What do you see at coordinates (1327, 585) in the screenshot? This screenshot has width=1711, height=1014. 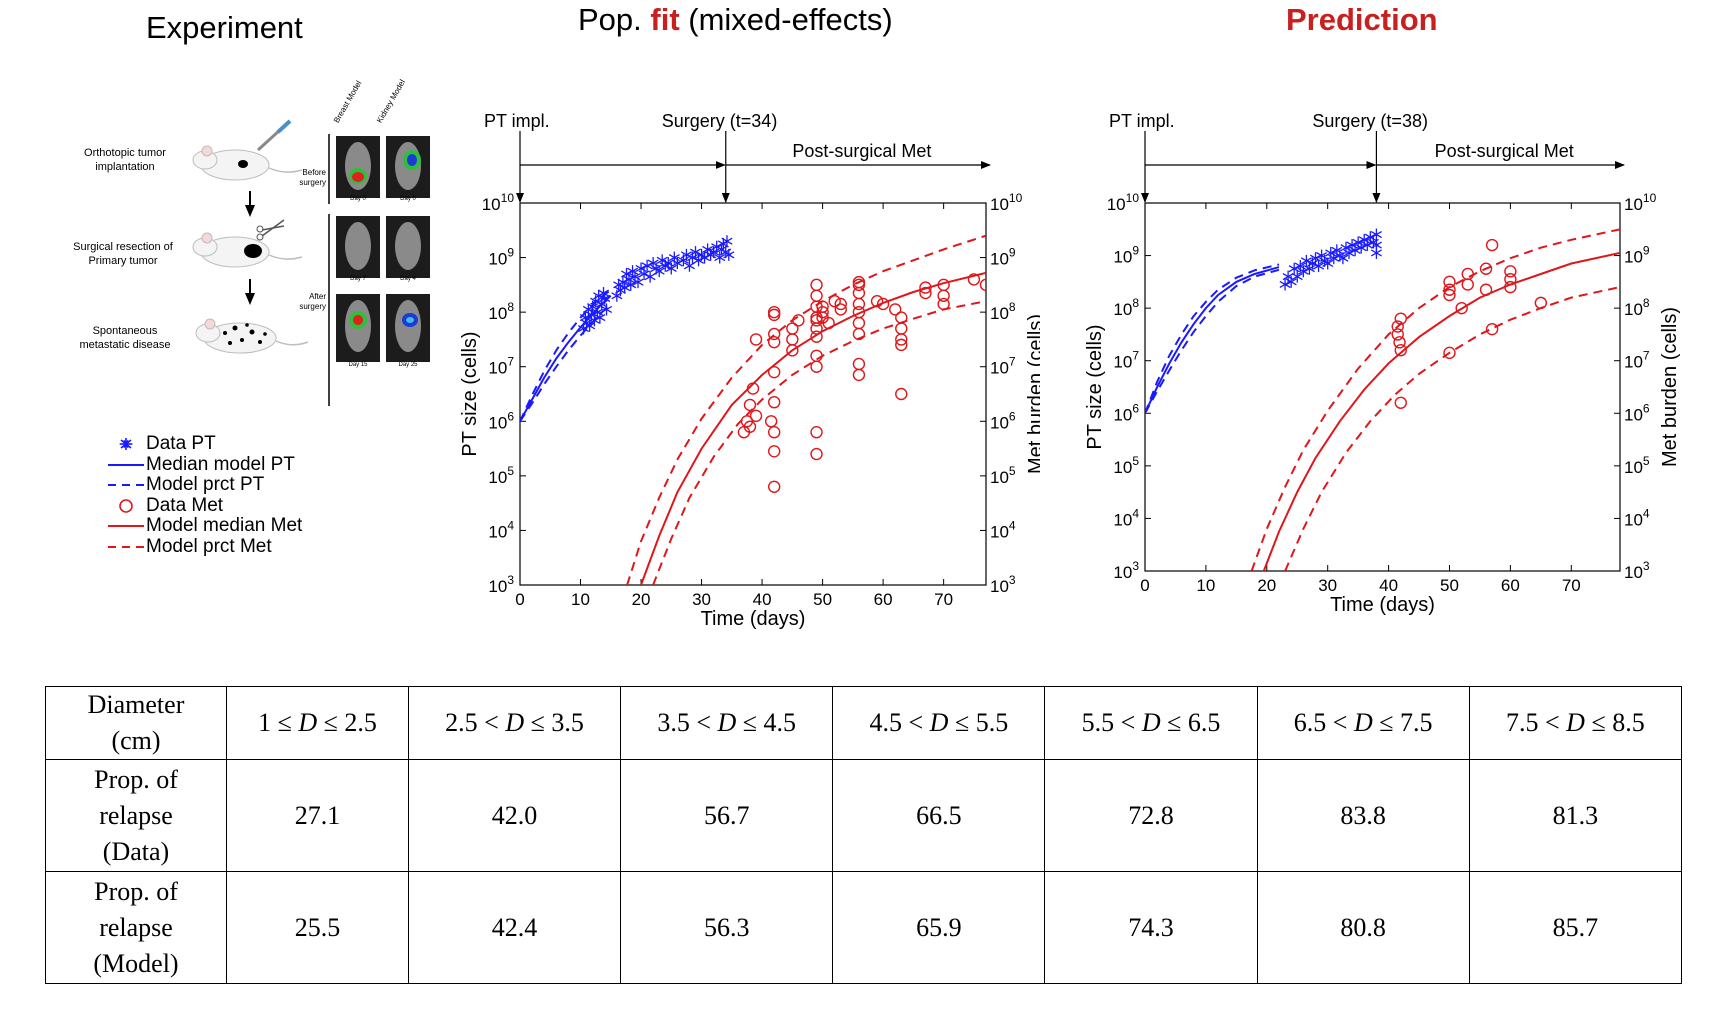 I see `x-tick-label: 30` at bounding box center [1327, 585].